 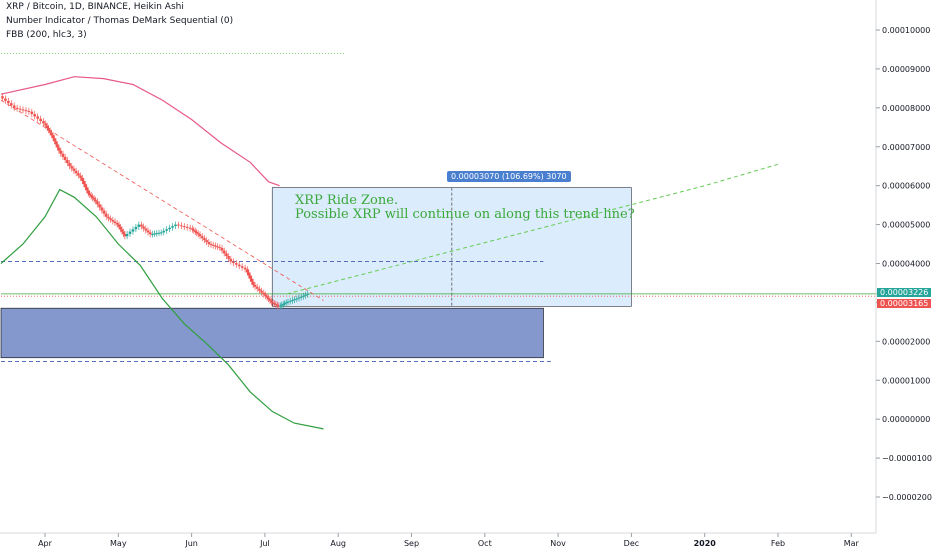 I want to click on y-tick-label: 0.00008000, so click(x=906, y=108).